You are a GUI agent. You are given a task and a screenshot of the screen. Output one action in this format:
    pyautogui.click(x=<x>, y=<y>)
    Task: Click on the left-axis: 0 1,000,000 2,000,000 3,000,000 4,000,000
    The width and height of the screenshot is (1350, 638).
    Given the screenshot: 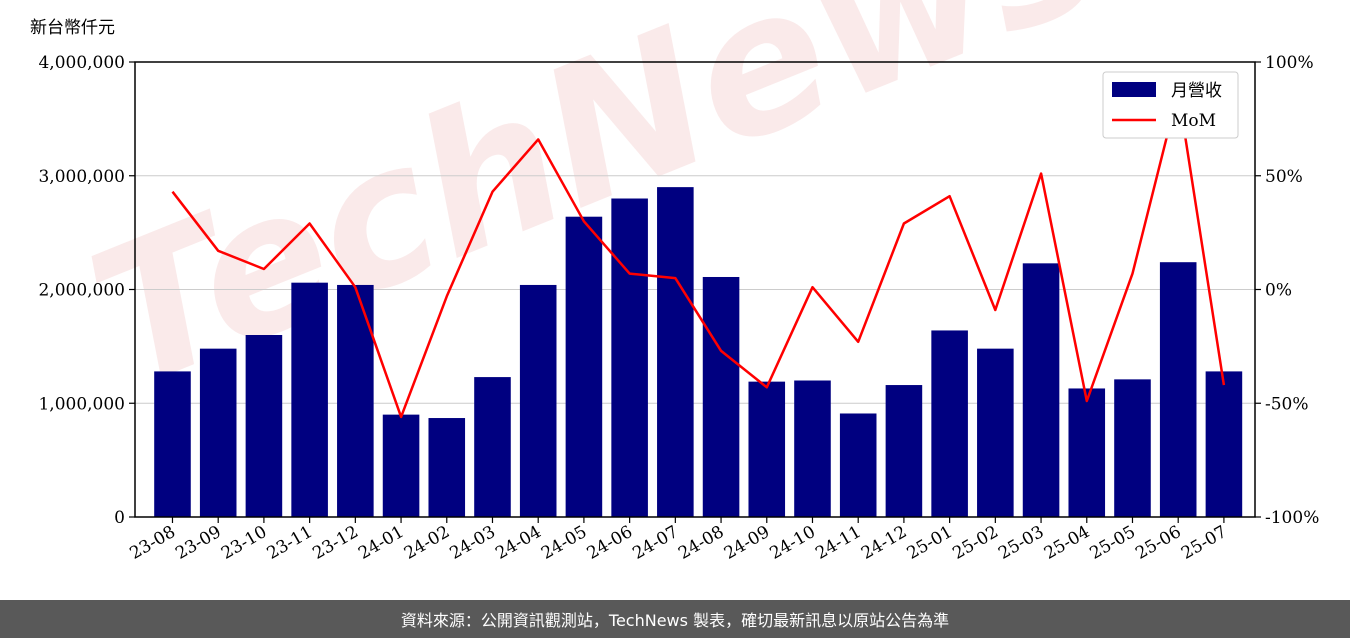 What is the action you would take?
    pyautogui.click(x=86, y=290)
    